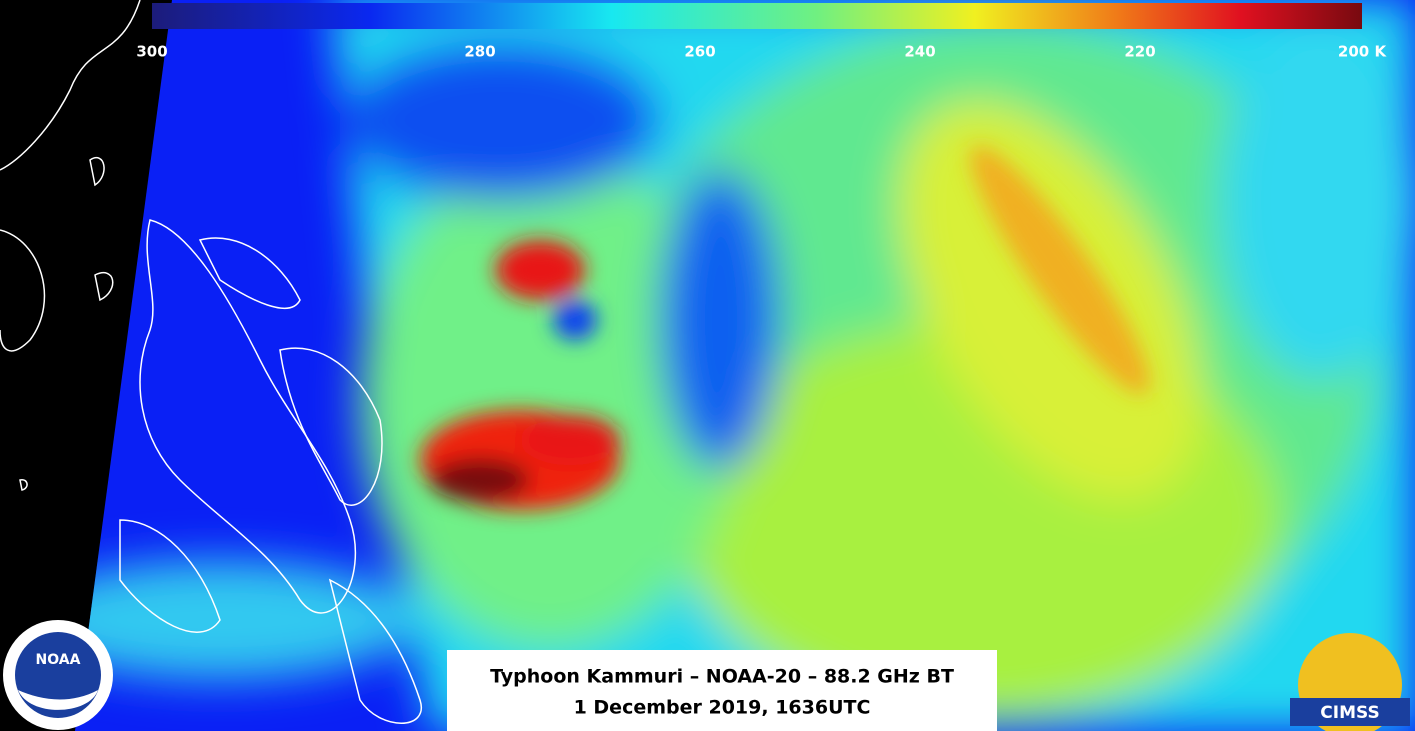 Image resolution: width=1415 pixels, height=731 pixels. Describe the element at coordinates (699, 52) in the screenshot. I see `colorbar-label: 260` at that location.